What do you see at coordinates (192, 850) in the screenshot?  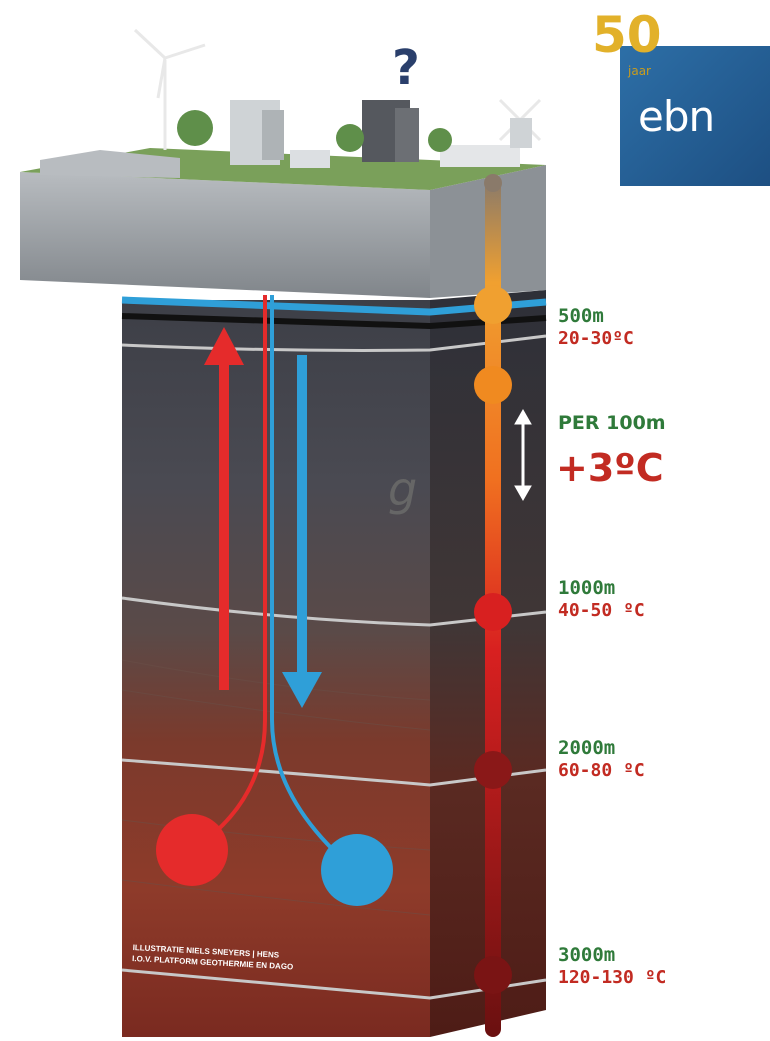 I see `hot-reservoir` at bounding box center [192, 850].